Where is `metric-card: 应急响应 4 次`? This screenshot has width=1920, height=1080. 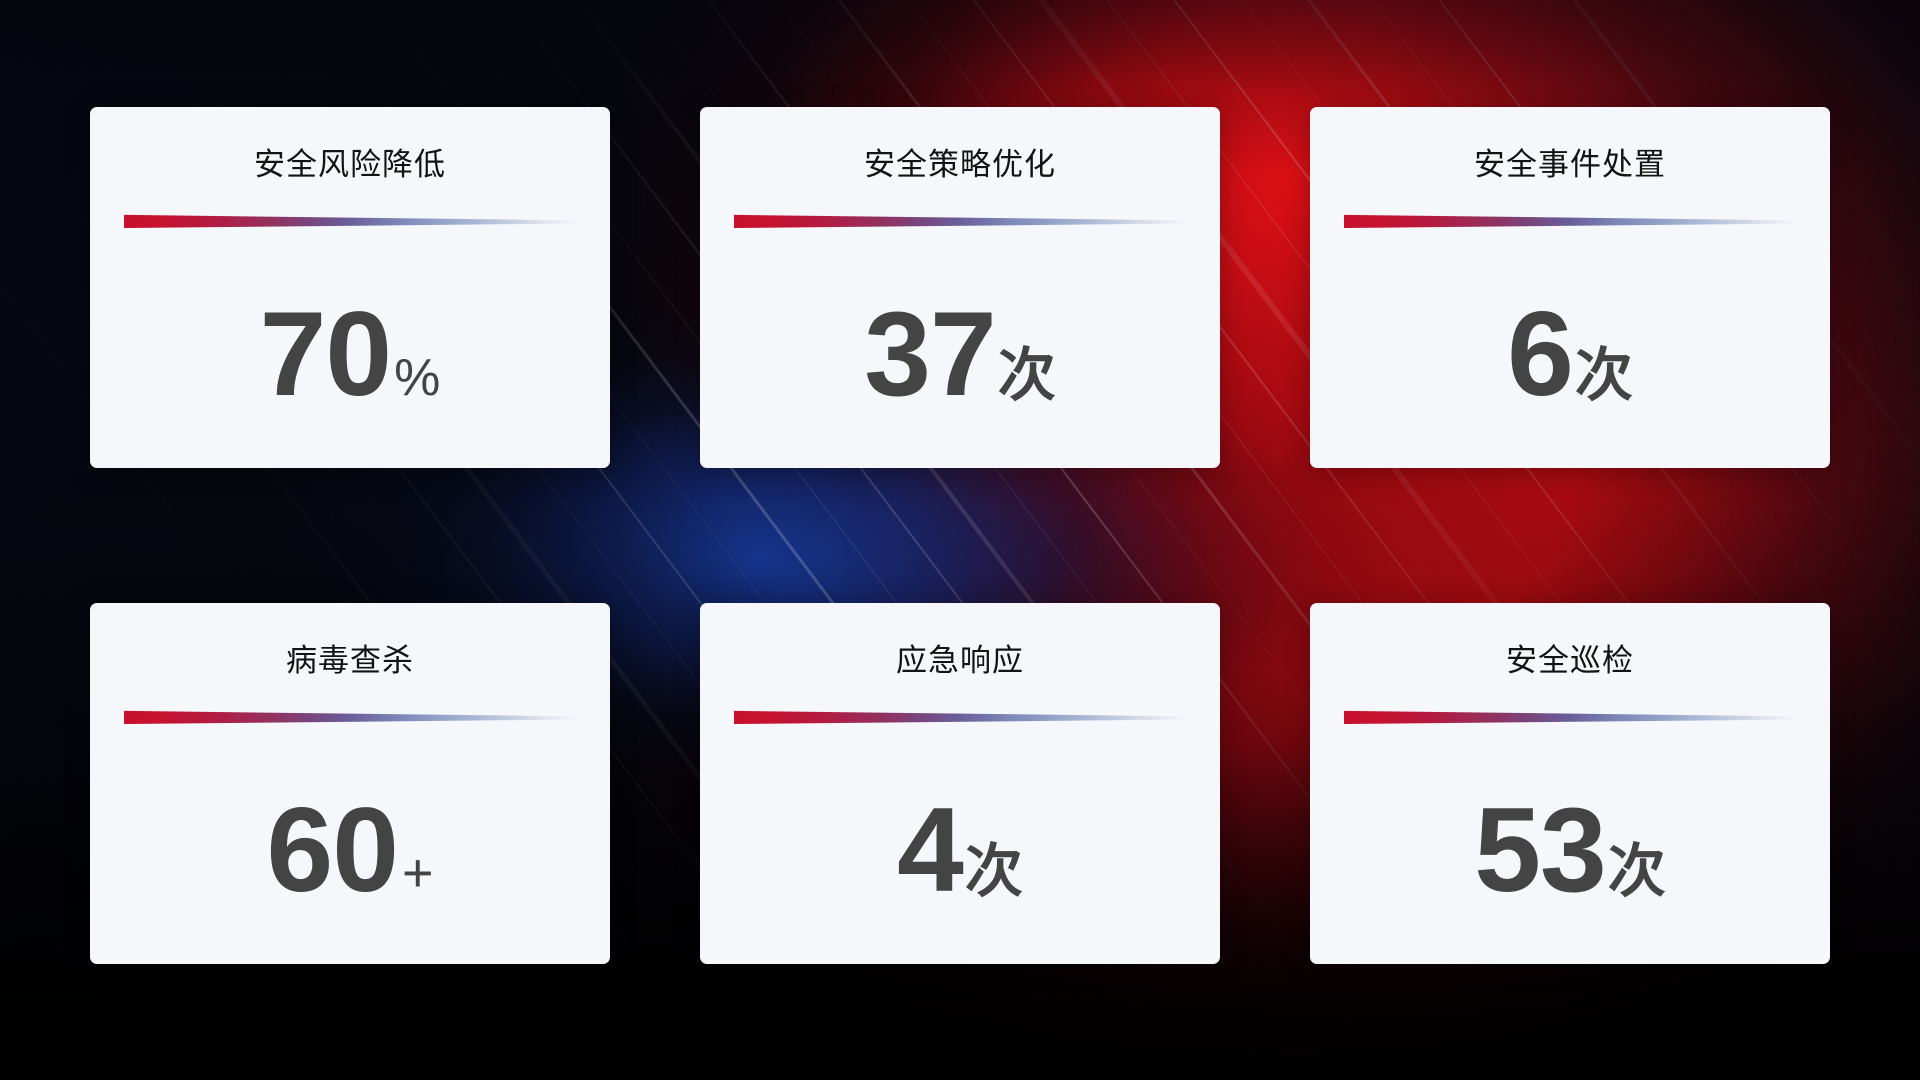 metric-card: 应急响应 4 次 is located at coordinates (960, 783).